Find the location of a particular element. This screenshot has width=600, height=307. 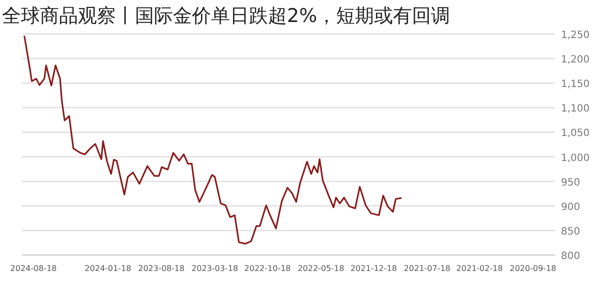

x-tick-label: 2023-03-18 is located at coordinates (215, 268).